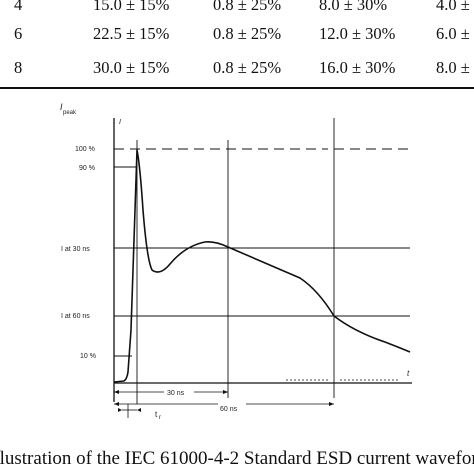 The height and width of the screenshot is (474, 474). I want to click on rise-time-label: t, so click(156, 414).